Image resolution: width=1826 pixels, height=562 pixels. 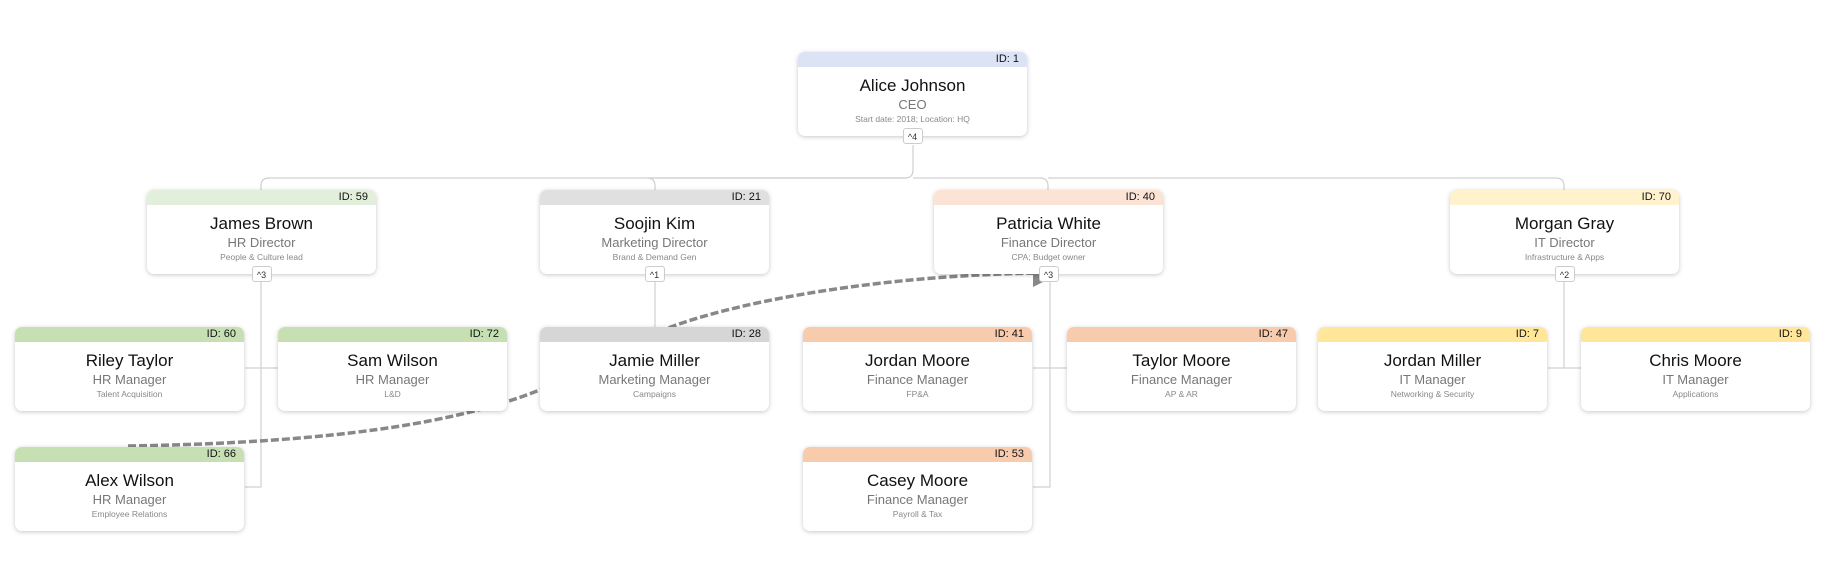 I want to click on node-card: ID: 72 Sam Wilson HR Manager L&D, so click(x=392, y=369).